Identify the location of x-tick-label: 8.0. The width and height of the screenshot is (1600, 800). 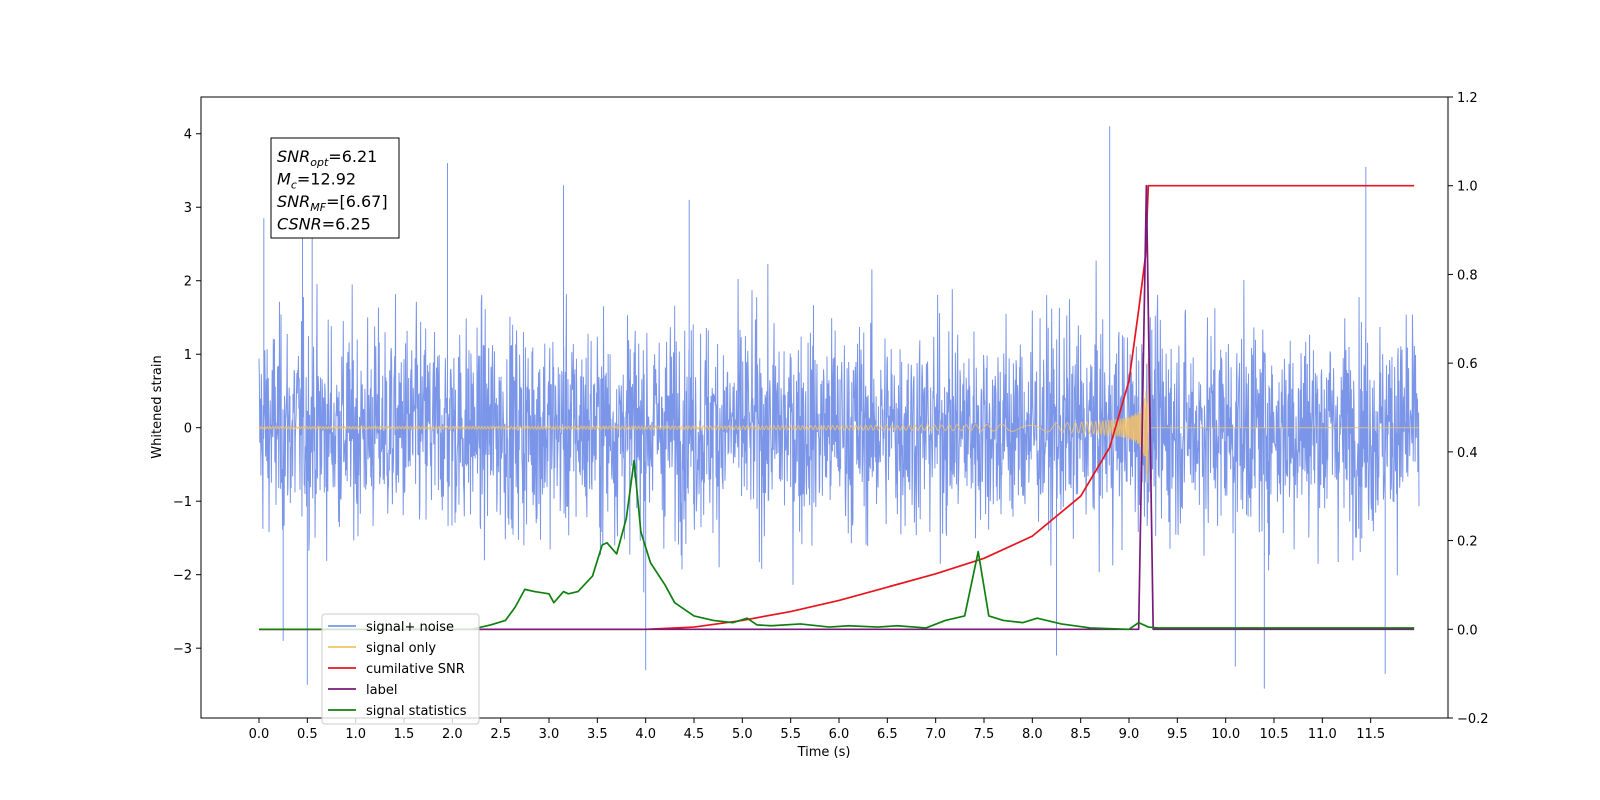
(1032, 734).